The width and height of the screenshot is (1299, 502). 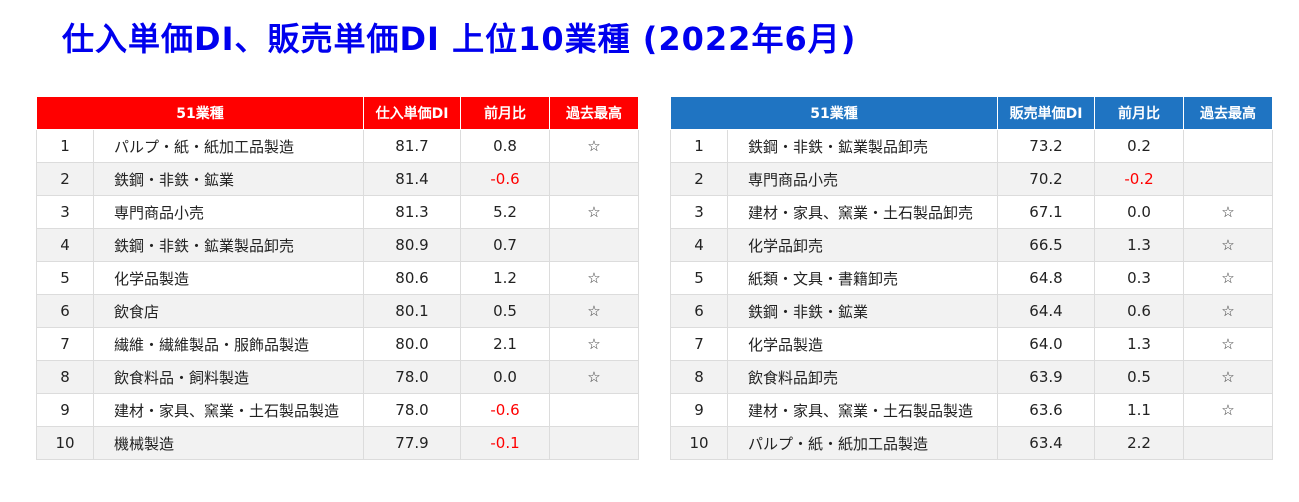 I want to click on di-cell: 64.4, so click(x=1046, y=311).